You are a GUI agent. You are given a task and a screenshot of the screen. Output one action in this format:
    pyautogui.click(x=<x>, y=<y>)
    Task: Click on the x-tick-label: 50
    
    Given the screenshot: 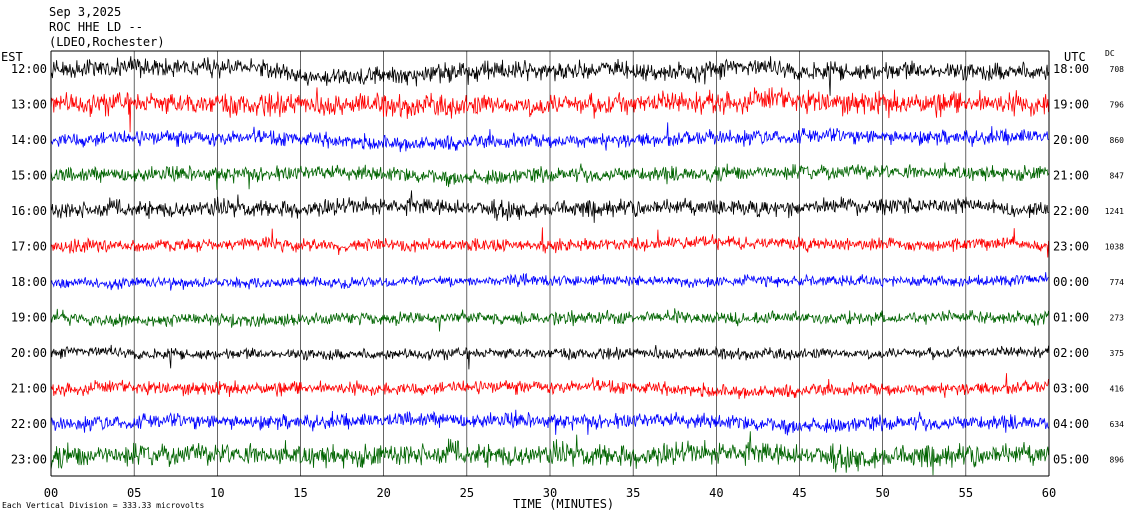 What is the action you would take?
    pyautogui.click(x=882, y=493)
    